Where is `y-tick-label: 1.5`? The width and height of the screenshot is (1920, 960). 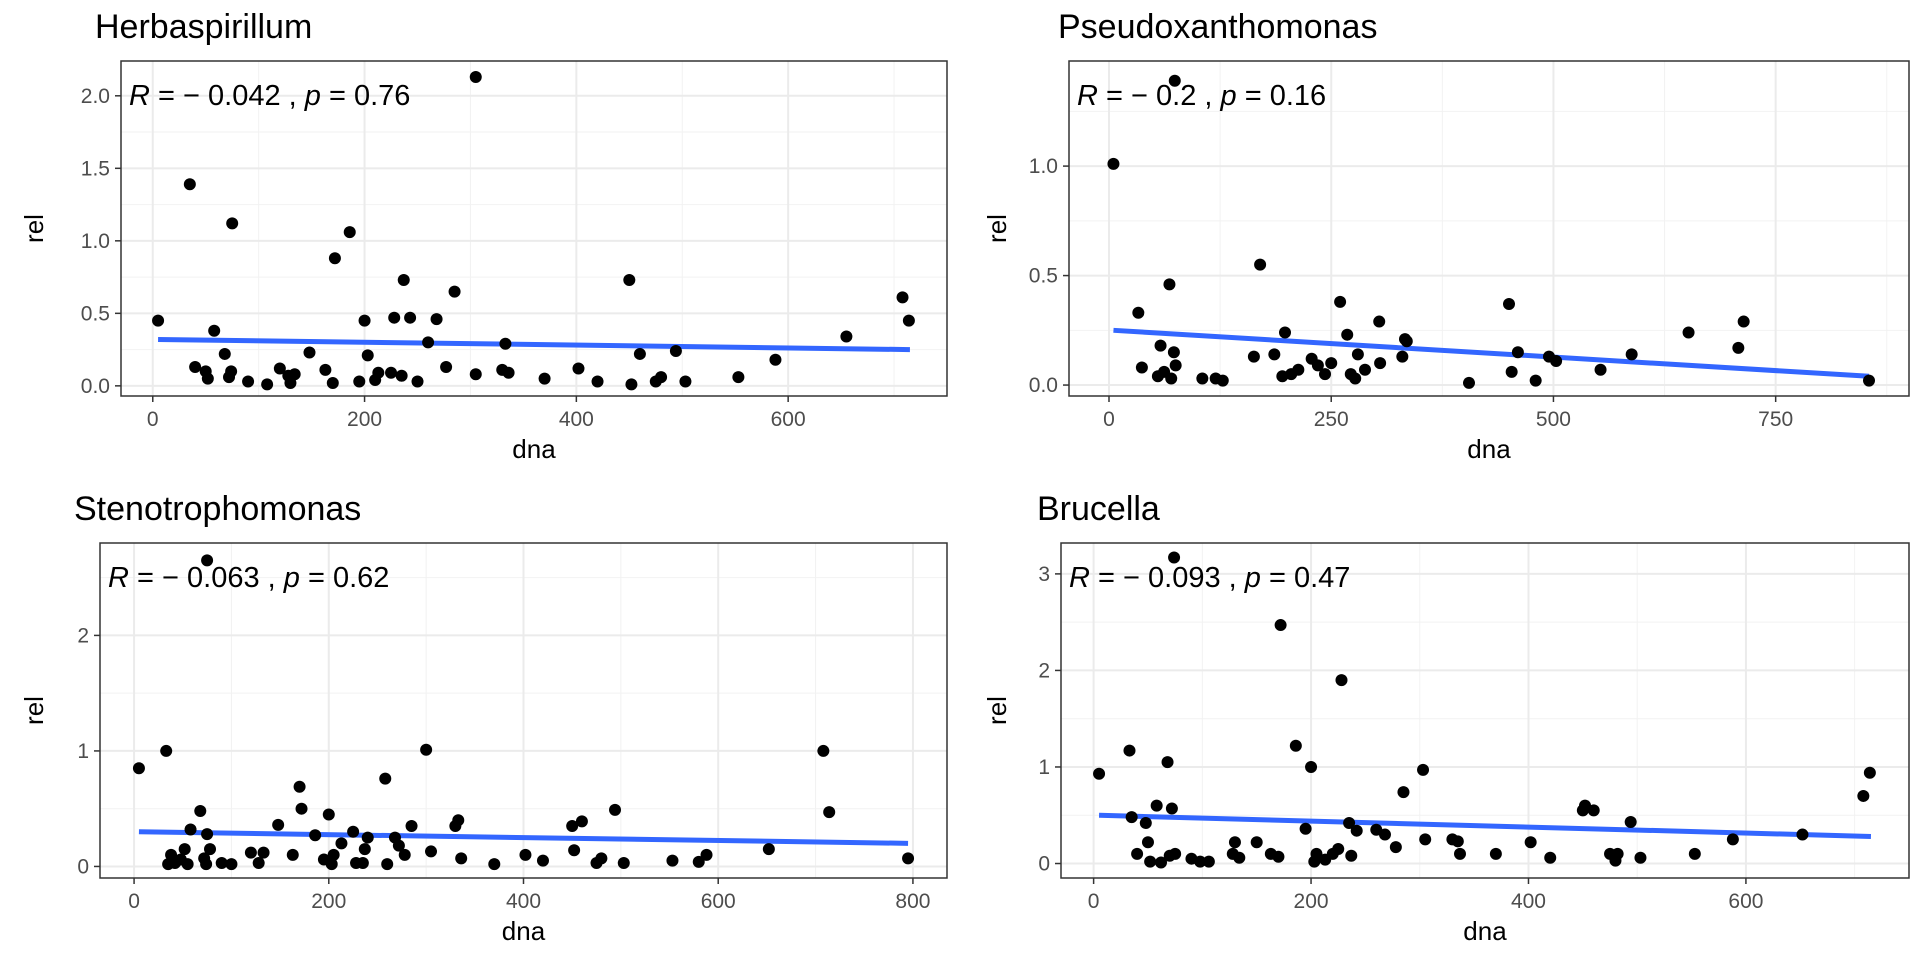 y-tick-label: 1.5 is located at coordinates (95, 168).